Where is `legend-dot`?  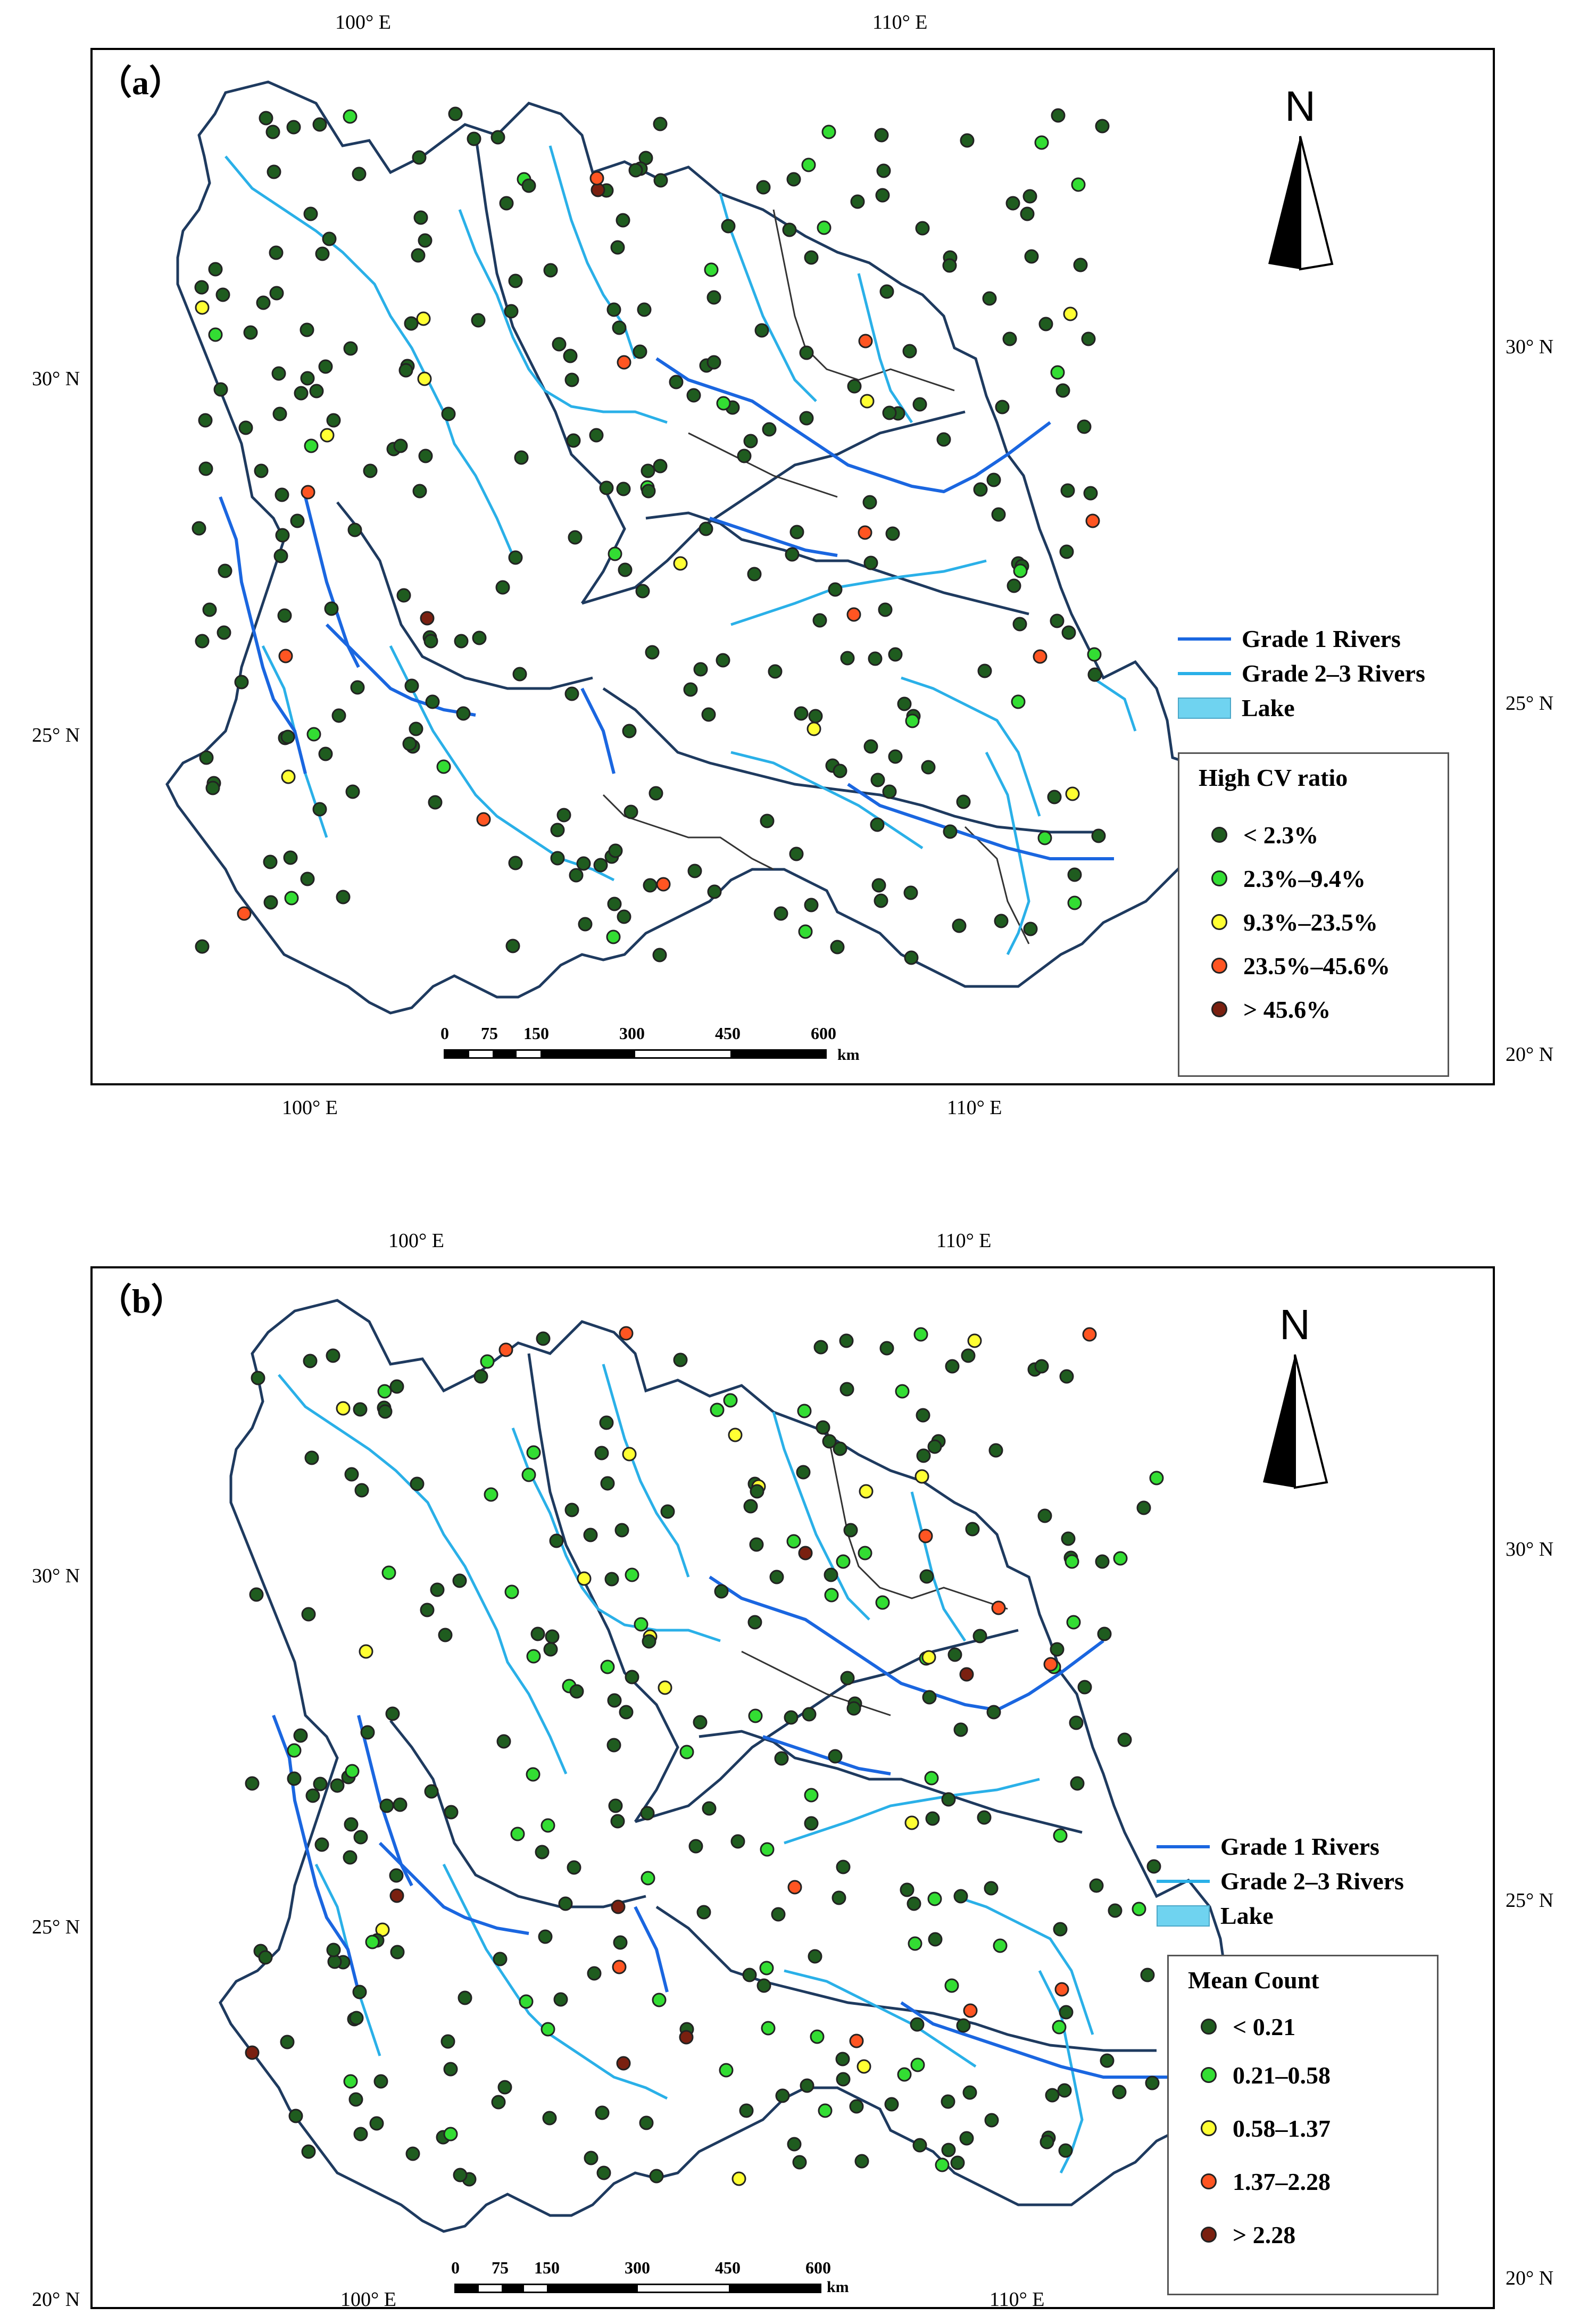 legend-dot is located at coordinates (1219, 835).